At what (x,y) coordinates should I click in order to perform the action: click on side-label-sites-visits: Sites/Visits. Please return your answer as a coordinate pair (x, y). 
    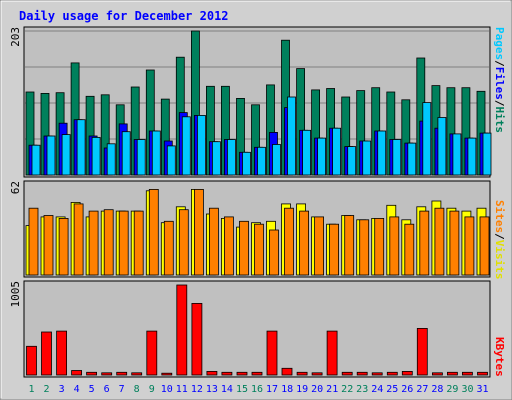
    Looking at the image, I should click on (499, 240).